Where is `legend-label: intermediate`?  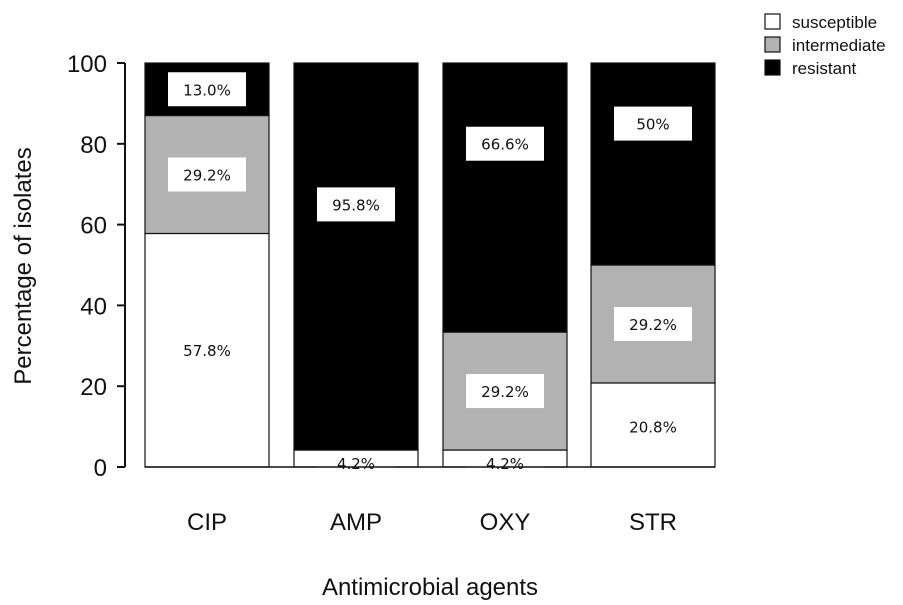 legend-label: intermediate is located at coordinates (839, 45).